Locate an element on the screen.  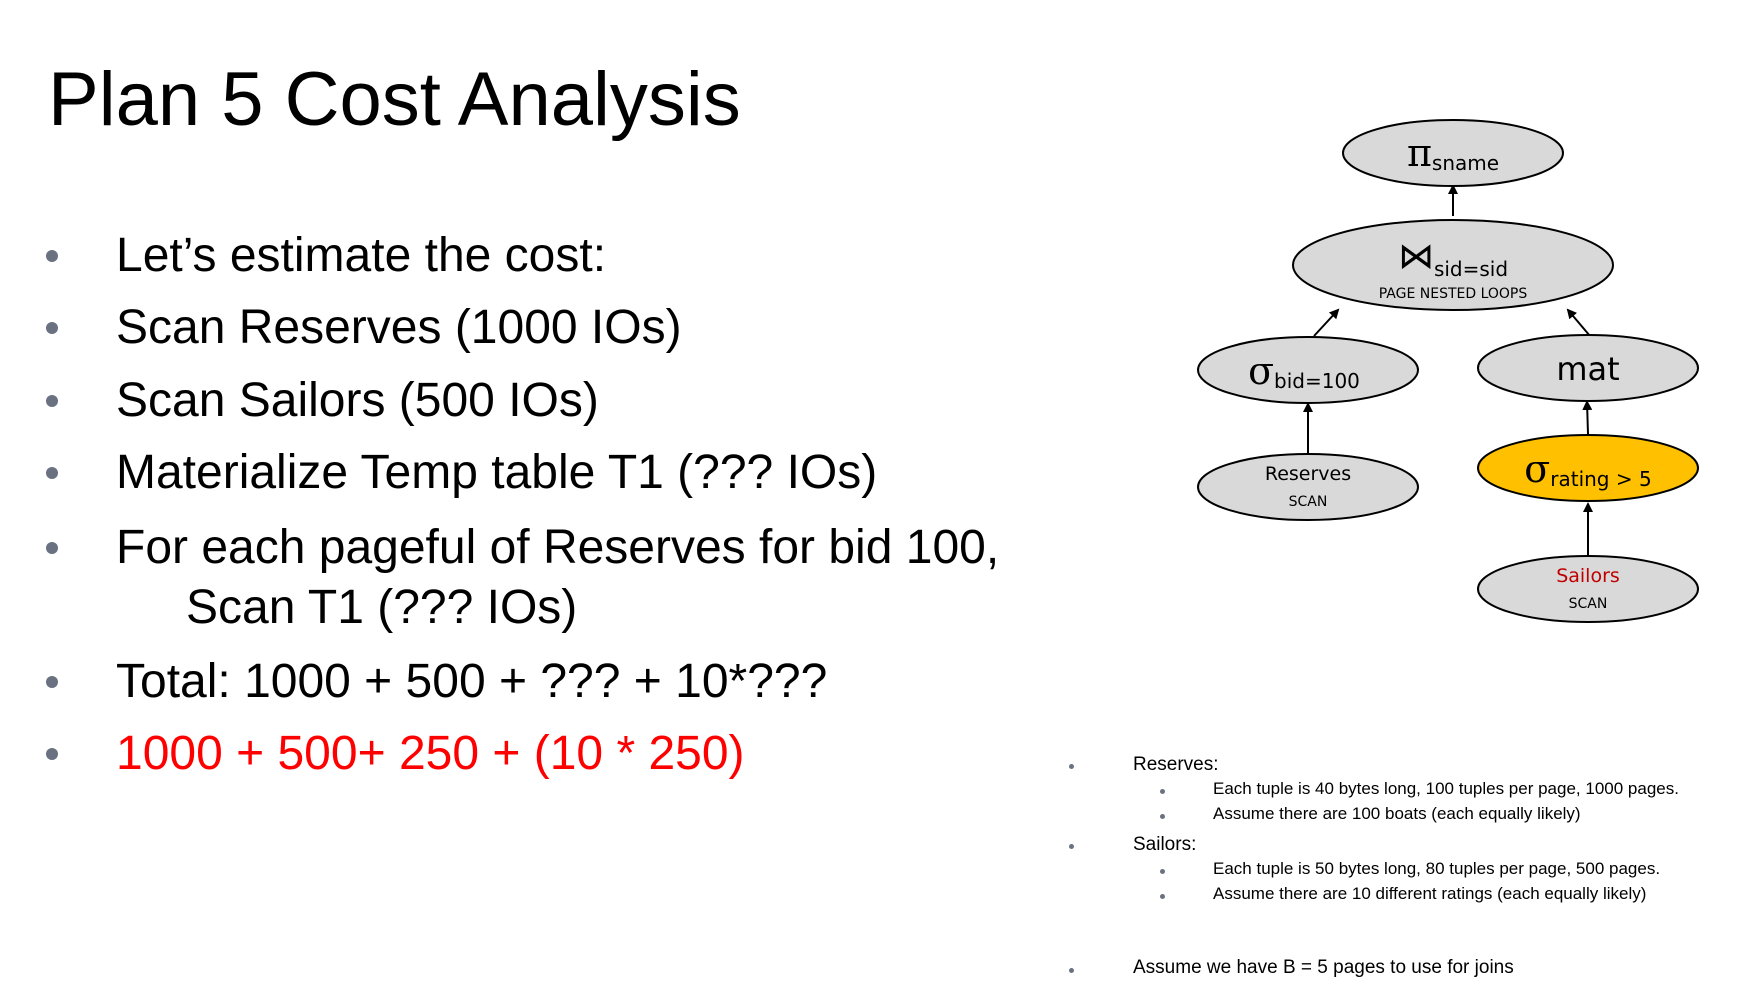
reserves-scan-node: Reserves SCAN is located at coordinates (1308, 487).